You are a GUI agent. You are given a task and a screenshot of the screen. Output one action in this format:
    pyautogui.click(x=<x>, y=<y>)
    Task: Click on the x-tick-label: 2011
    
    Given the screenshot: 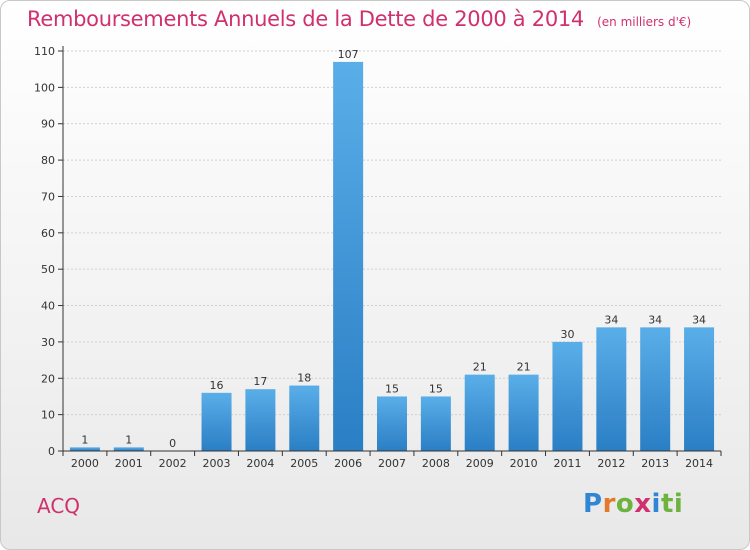 What is the action you would take?
    pyautogui.click(x=567, y=463)
    